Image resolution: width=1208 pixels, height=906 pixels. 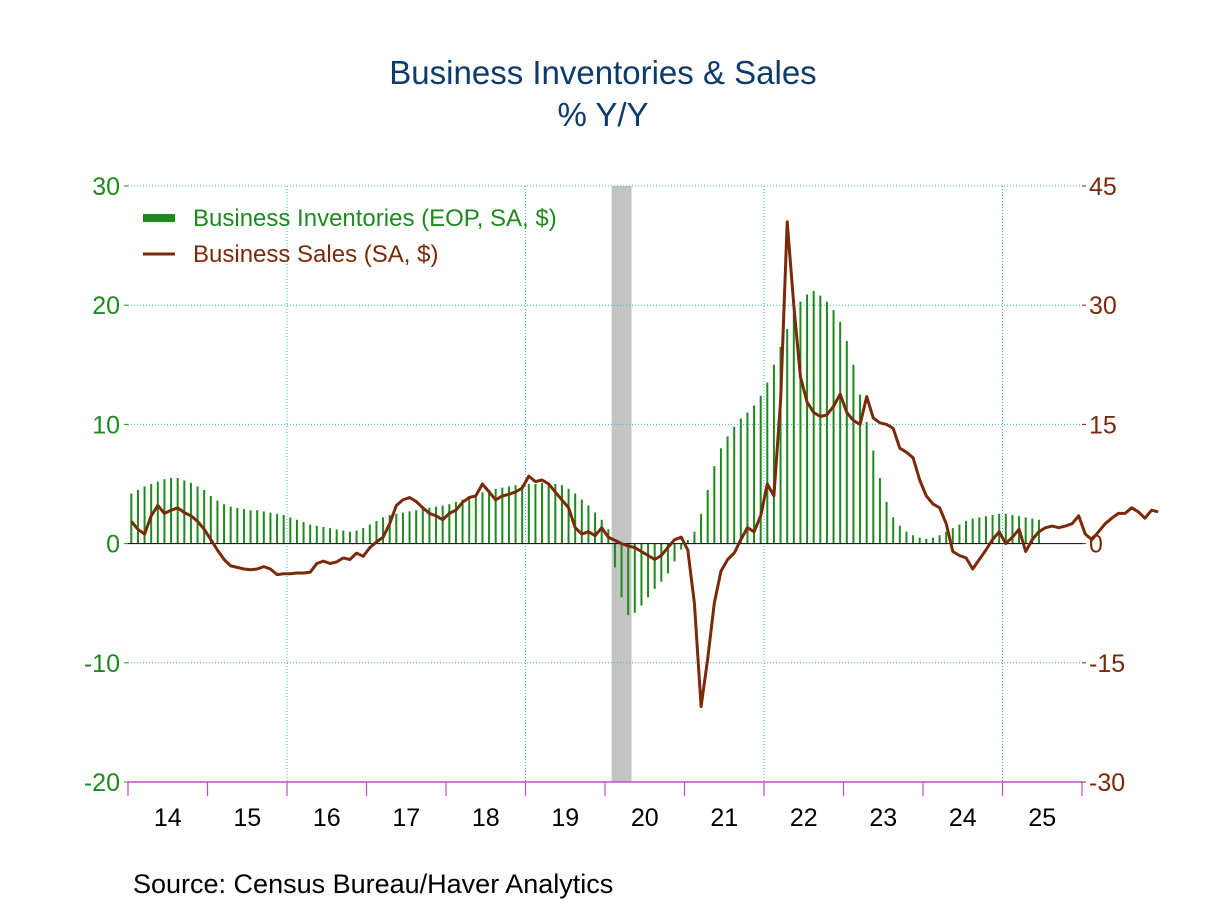 What do you see at coordinates (1107, 664) in the screenshot?
I see `right-tick-label: -15` at bounding box center [1107, 664].